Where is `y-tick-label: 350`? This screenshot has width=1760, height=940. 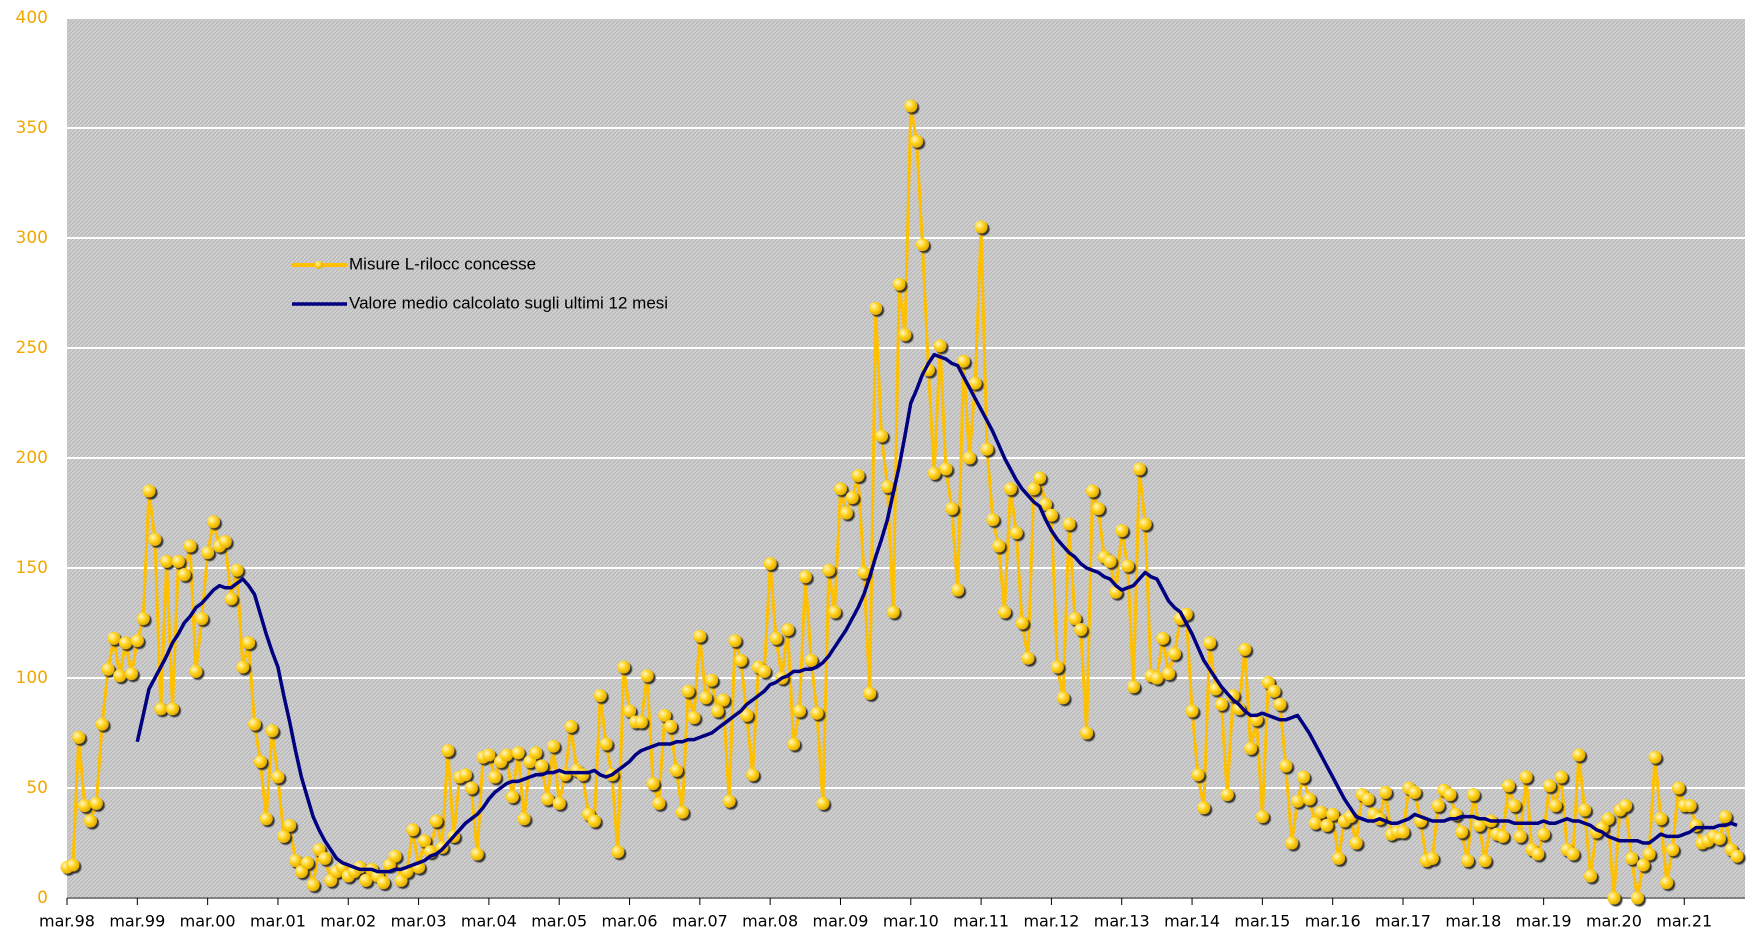
y-tick-label: 350 is located at coordinates (32, 128).